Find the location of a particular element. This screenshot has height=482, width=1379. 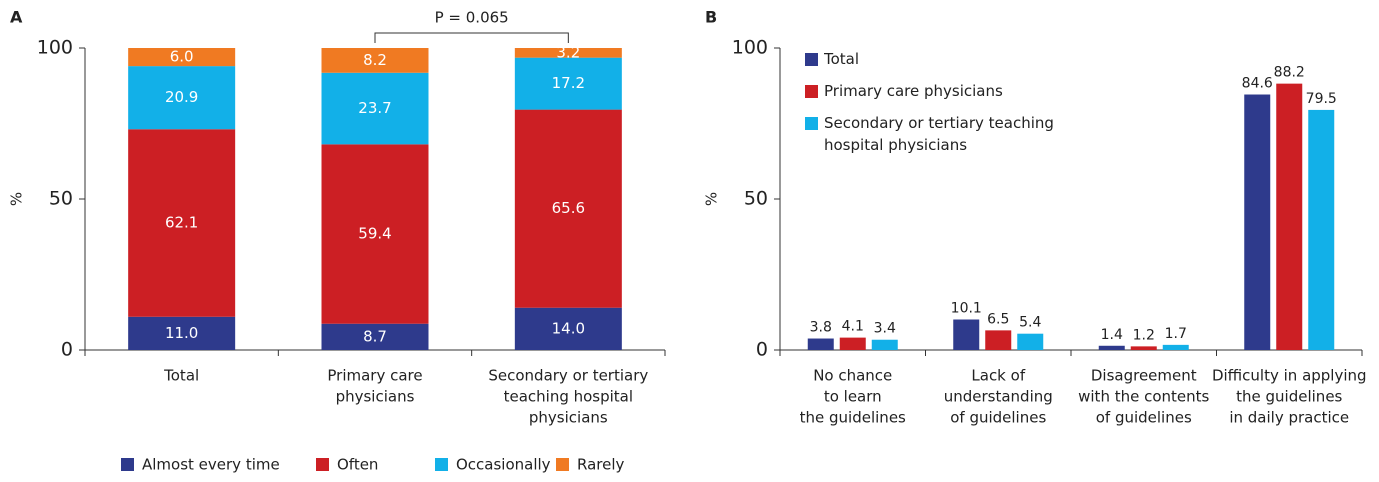

legend-label: Almost every time is located at coordinates (211, 465).